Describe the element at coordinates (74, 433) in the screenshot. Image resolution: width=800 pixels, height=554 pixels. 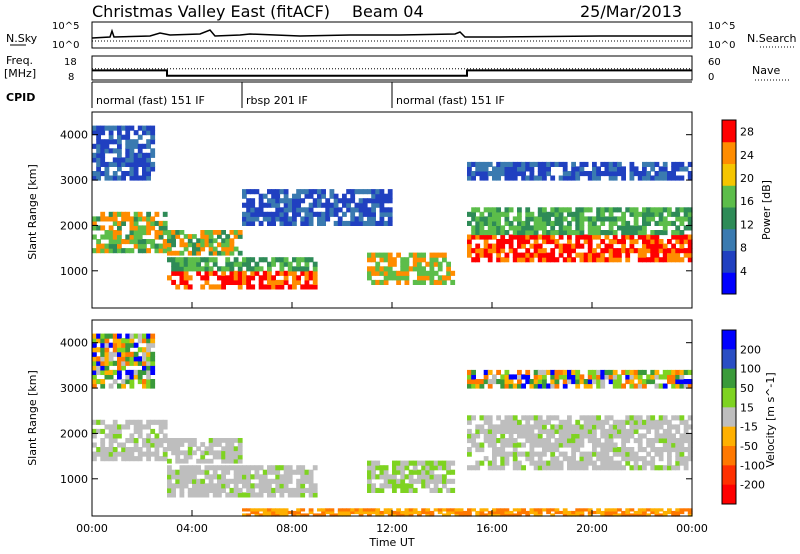
I see `y-tick-label: 2000` at that location.